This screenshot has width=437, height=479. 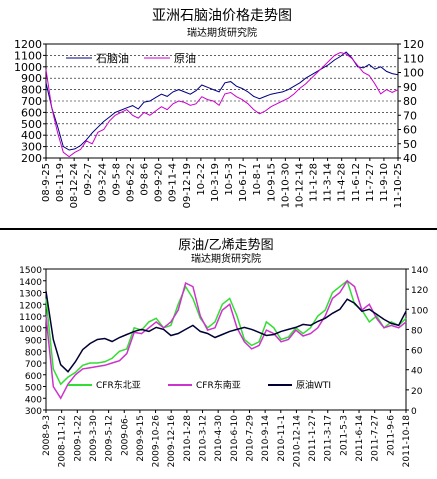 I want to click on chart-title: 原油/乙烯走势图, so click(x=225, y=245).